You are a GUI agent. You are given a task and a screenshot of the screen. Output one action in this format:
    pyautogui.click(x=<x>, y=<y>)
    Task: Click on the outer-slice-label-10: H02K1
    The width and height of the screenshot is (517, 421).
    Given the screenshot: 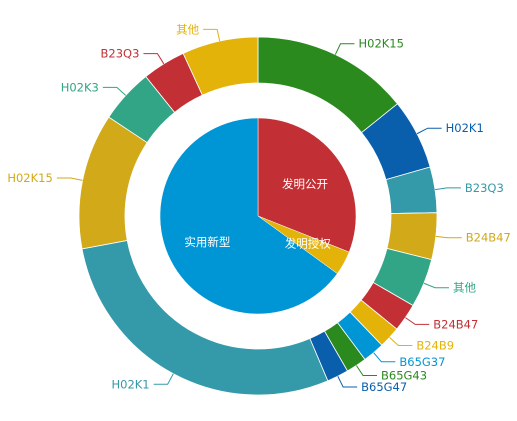 What is the action you would take?
    pyautogui.click(x=130, y=384)
    